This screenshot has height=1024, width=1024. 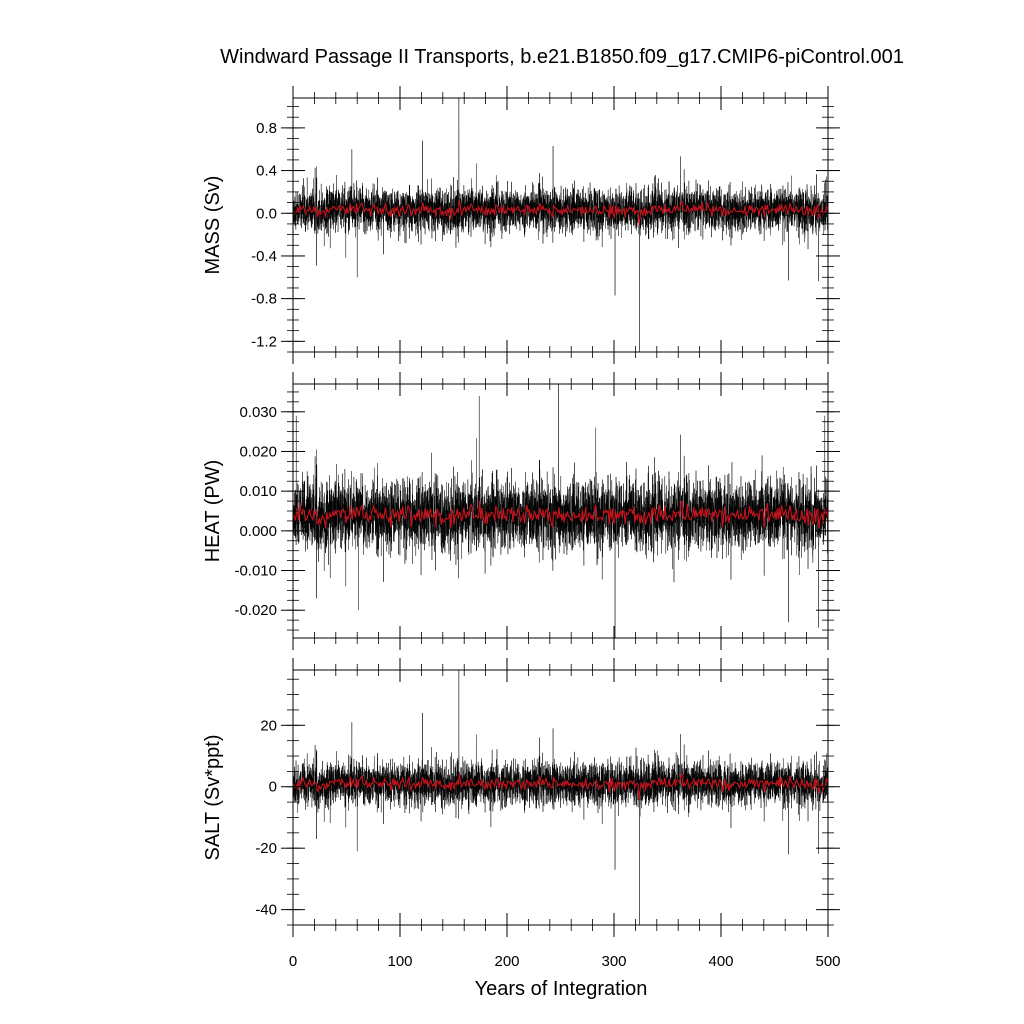 I want to click on mass-ytick-label: 0.4, so click(x=266, y=171).